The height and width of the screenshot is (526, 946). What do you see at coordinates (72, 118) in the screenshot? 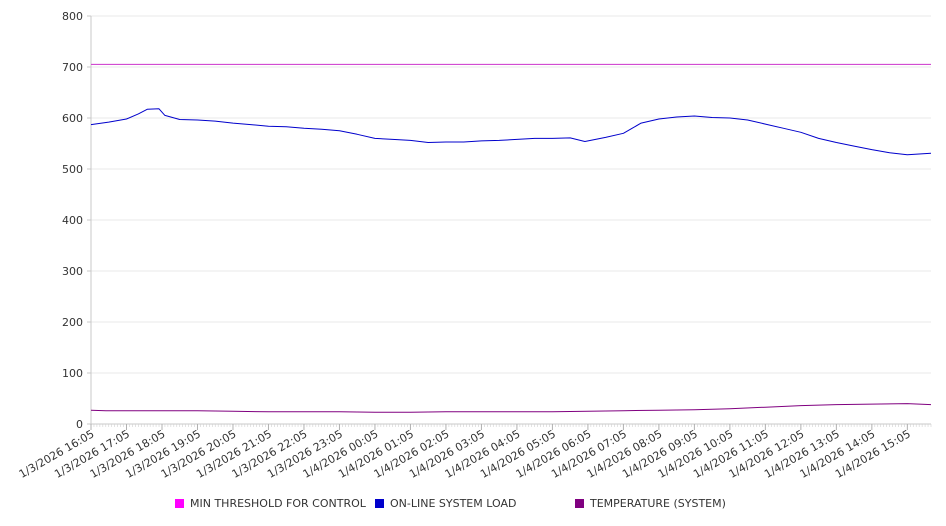
I see `y-tick-label: 600` at bounding box center [72, 118].